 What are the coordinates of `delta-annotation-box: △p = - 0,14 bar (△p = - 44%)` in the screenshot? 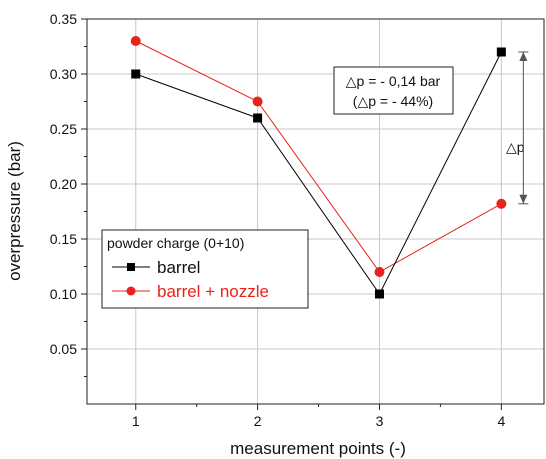 It's located at (393, 90).